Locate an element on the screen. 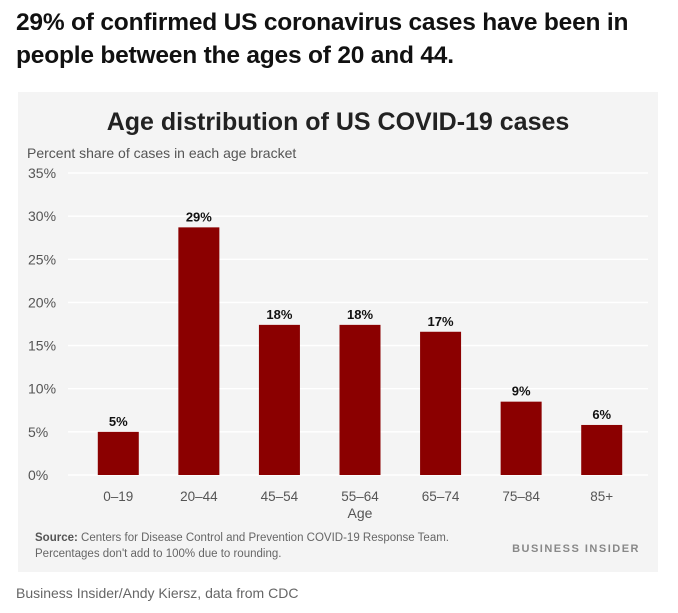  x-tick-label: 65–74 is located at coordinates (441, 496).